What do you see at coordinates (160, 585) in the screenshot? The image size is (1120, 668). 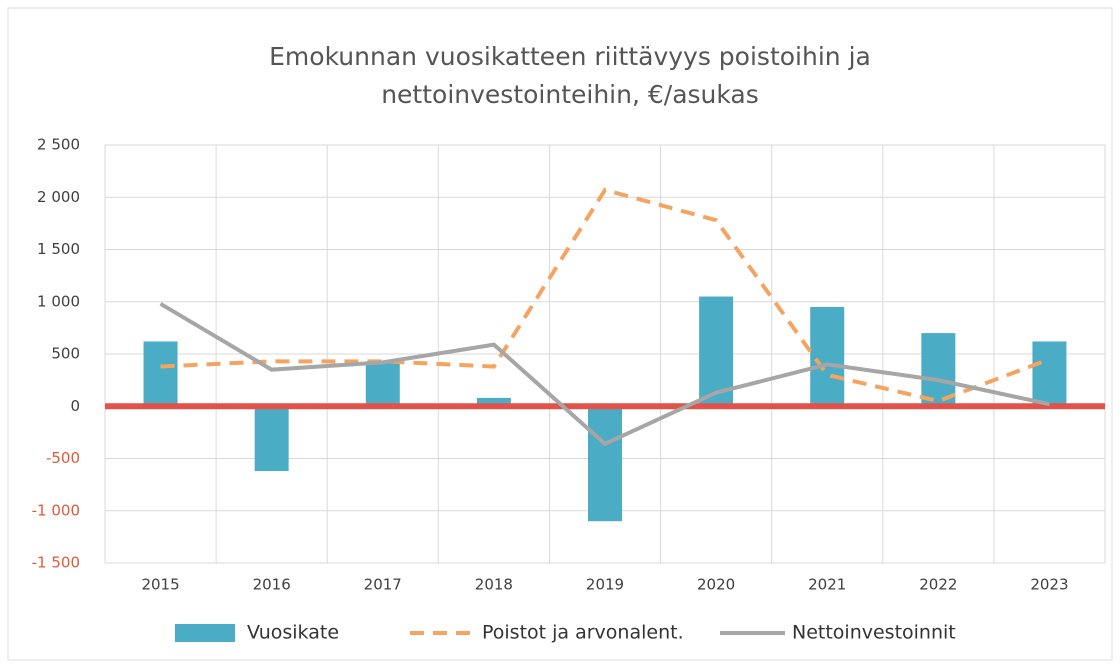 I see `x-tick-label: 2015` at bounding box center [160, 585].